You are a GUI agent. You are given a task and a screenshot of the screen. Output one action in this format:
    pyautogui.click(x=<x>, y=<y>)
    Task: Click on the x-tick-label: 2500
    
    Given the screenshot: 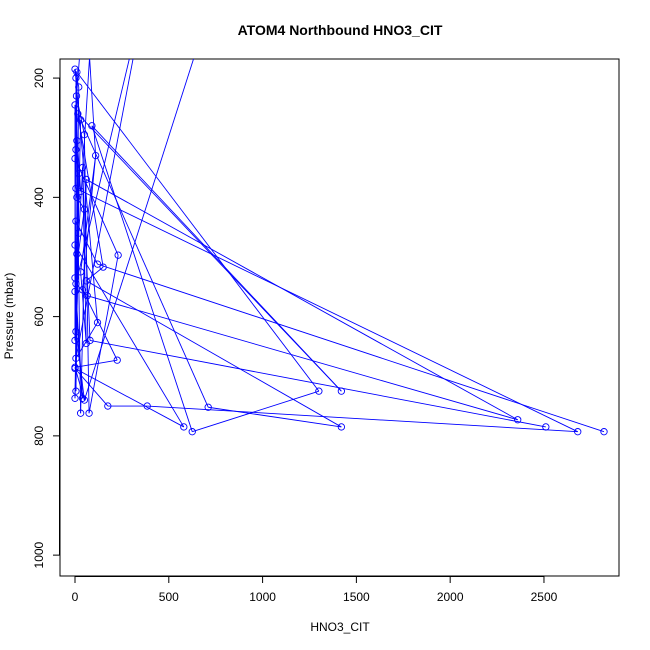 What is the action you would take?
    pyautogui.click(x=544, y=597)
    